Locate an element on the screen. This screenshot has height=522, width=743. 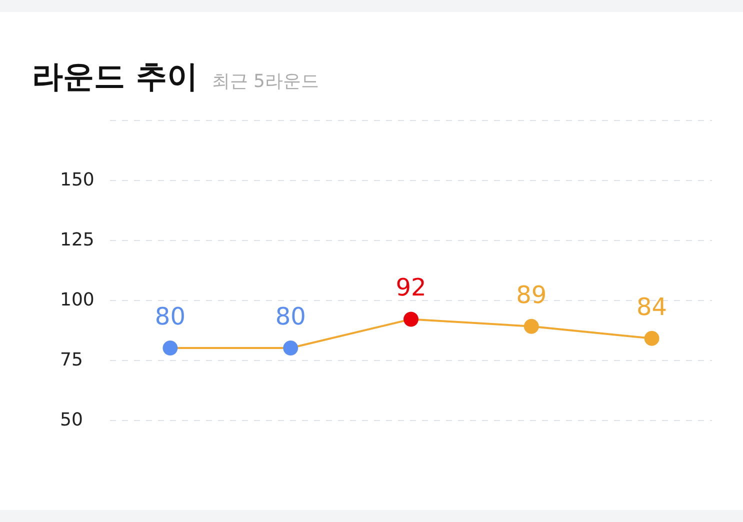
chart-subtitle: 최근 5라운드 is located at coordinates (265, 81).